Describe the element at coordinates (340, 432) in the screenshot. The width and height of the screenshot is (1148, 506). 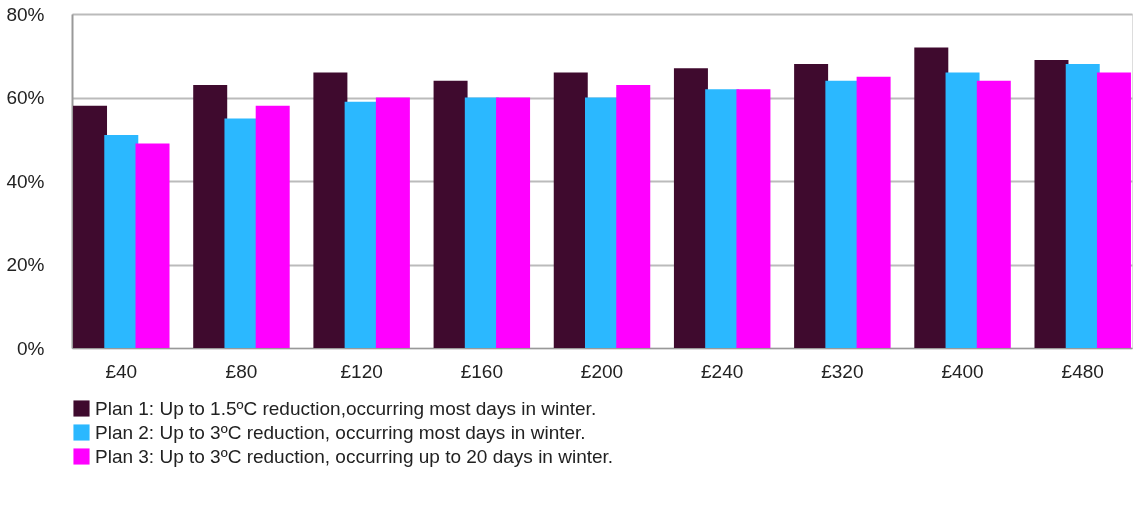
I see `legend-label: Plan 2: Up to 3ºC reduction, occurring most days in winter.` at that location.